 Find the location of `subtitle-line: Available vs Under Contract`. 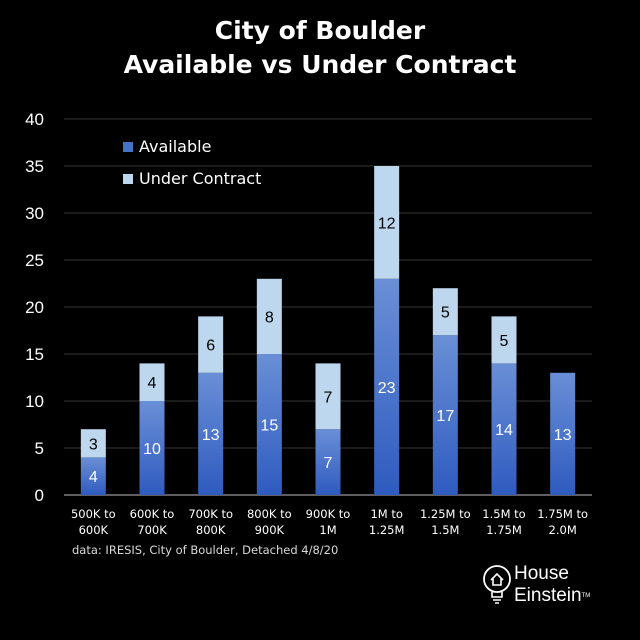

subtitle-line: Available vs Under Contract is located at coordinates (320, 64).